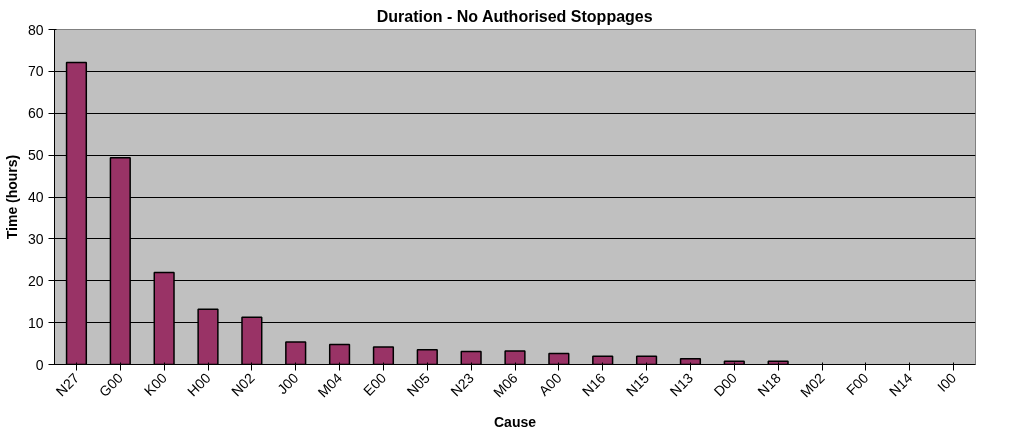 The width and height of the screenshot is (1011, 439). I want to click on y-tick-label: 70, so click(35, 71).